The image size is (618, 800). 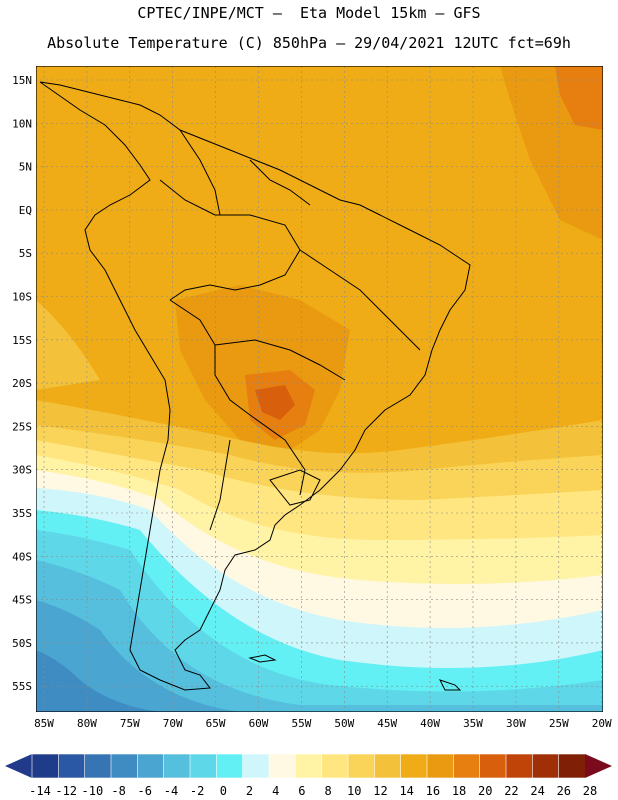 What do you see at coordinates (380, 791) in the screenshot?
I see `colorbar-label: 12` at bounding box center [380, 791].